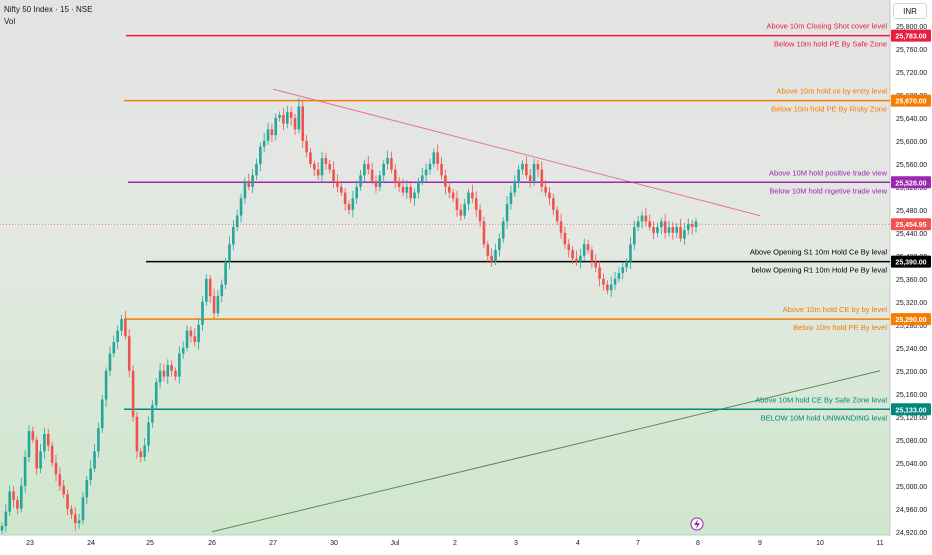  I want to click on time-axis-ticks: 23 24 25 26 27 30 Jul 2 3 4 7 8 9 10 11, so click(455, 543).